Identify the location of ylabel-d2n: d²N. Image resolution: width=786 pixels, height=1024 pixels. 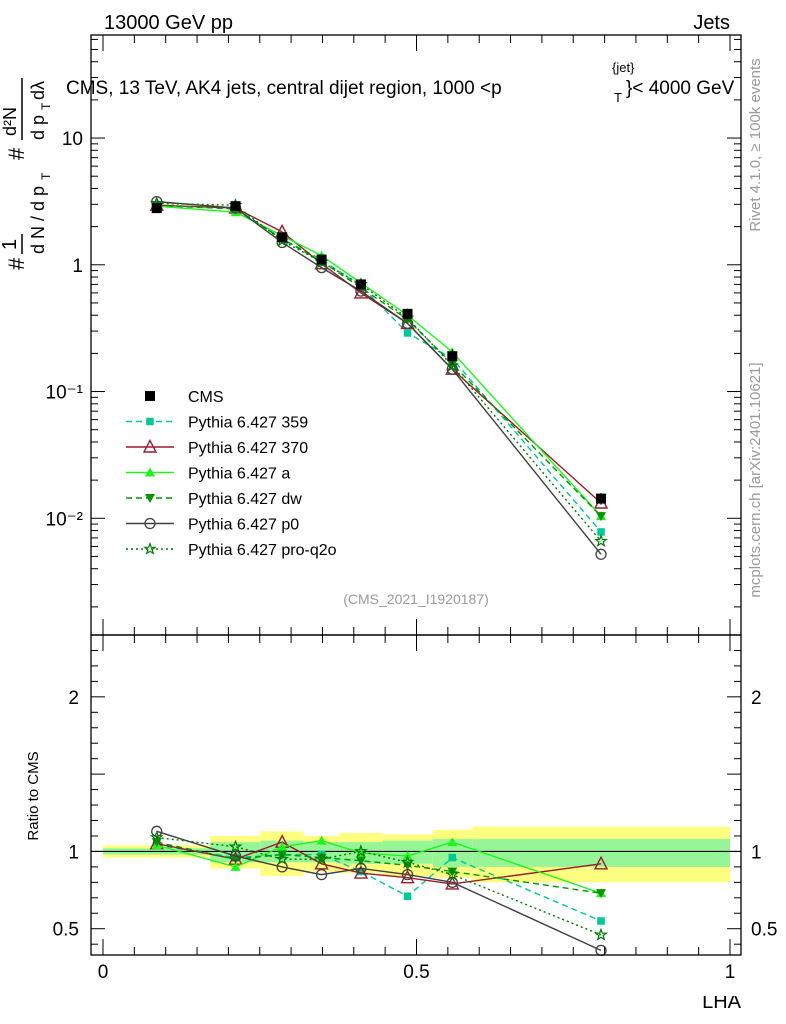
(10, 121).